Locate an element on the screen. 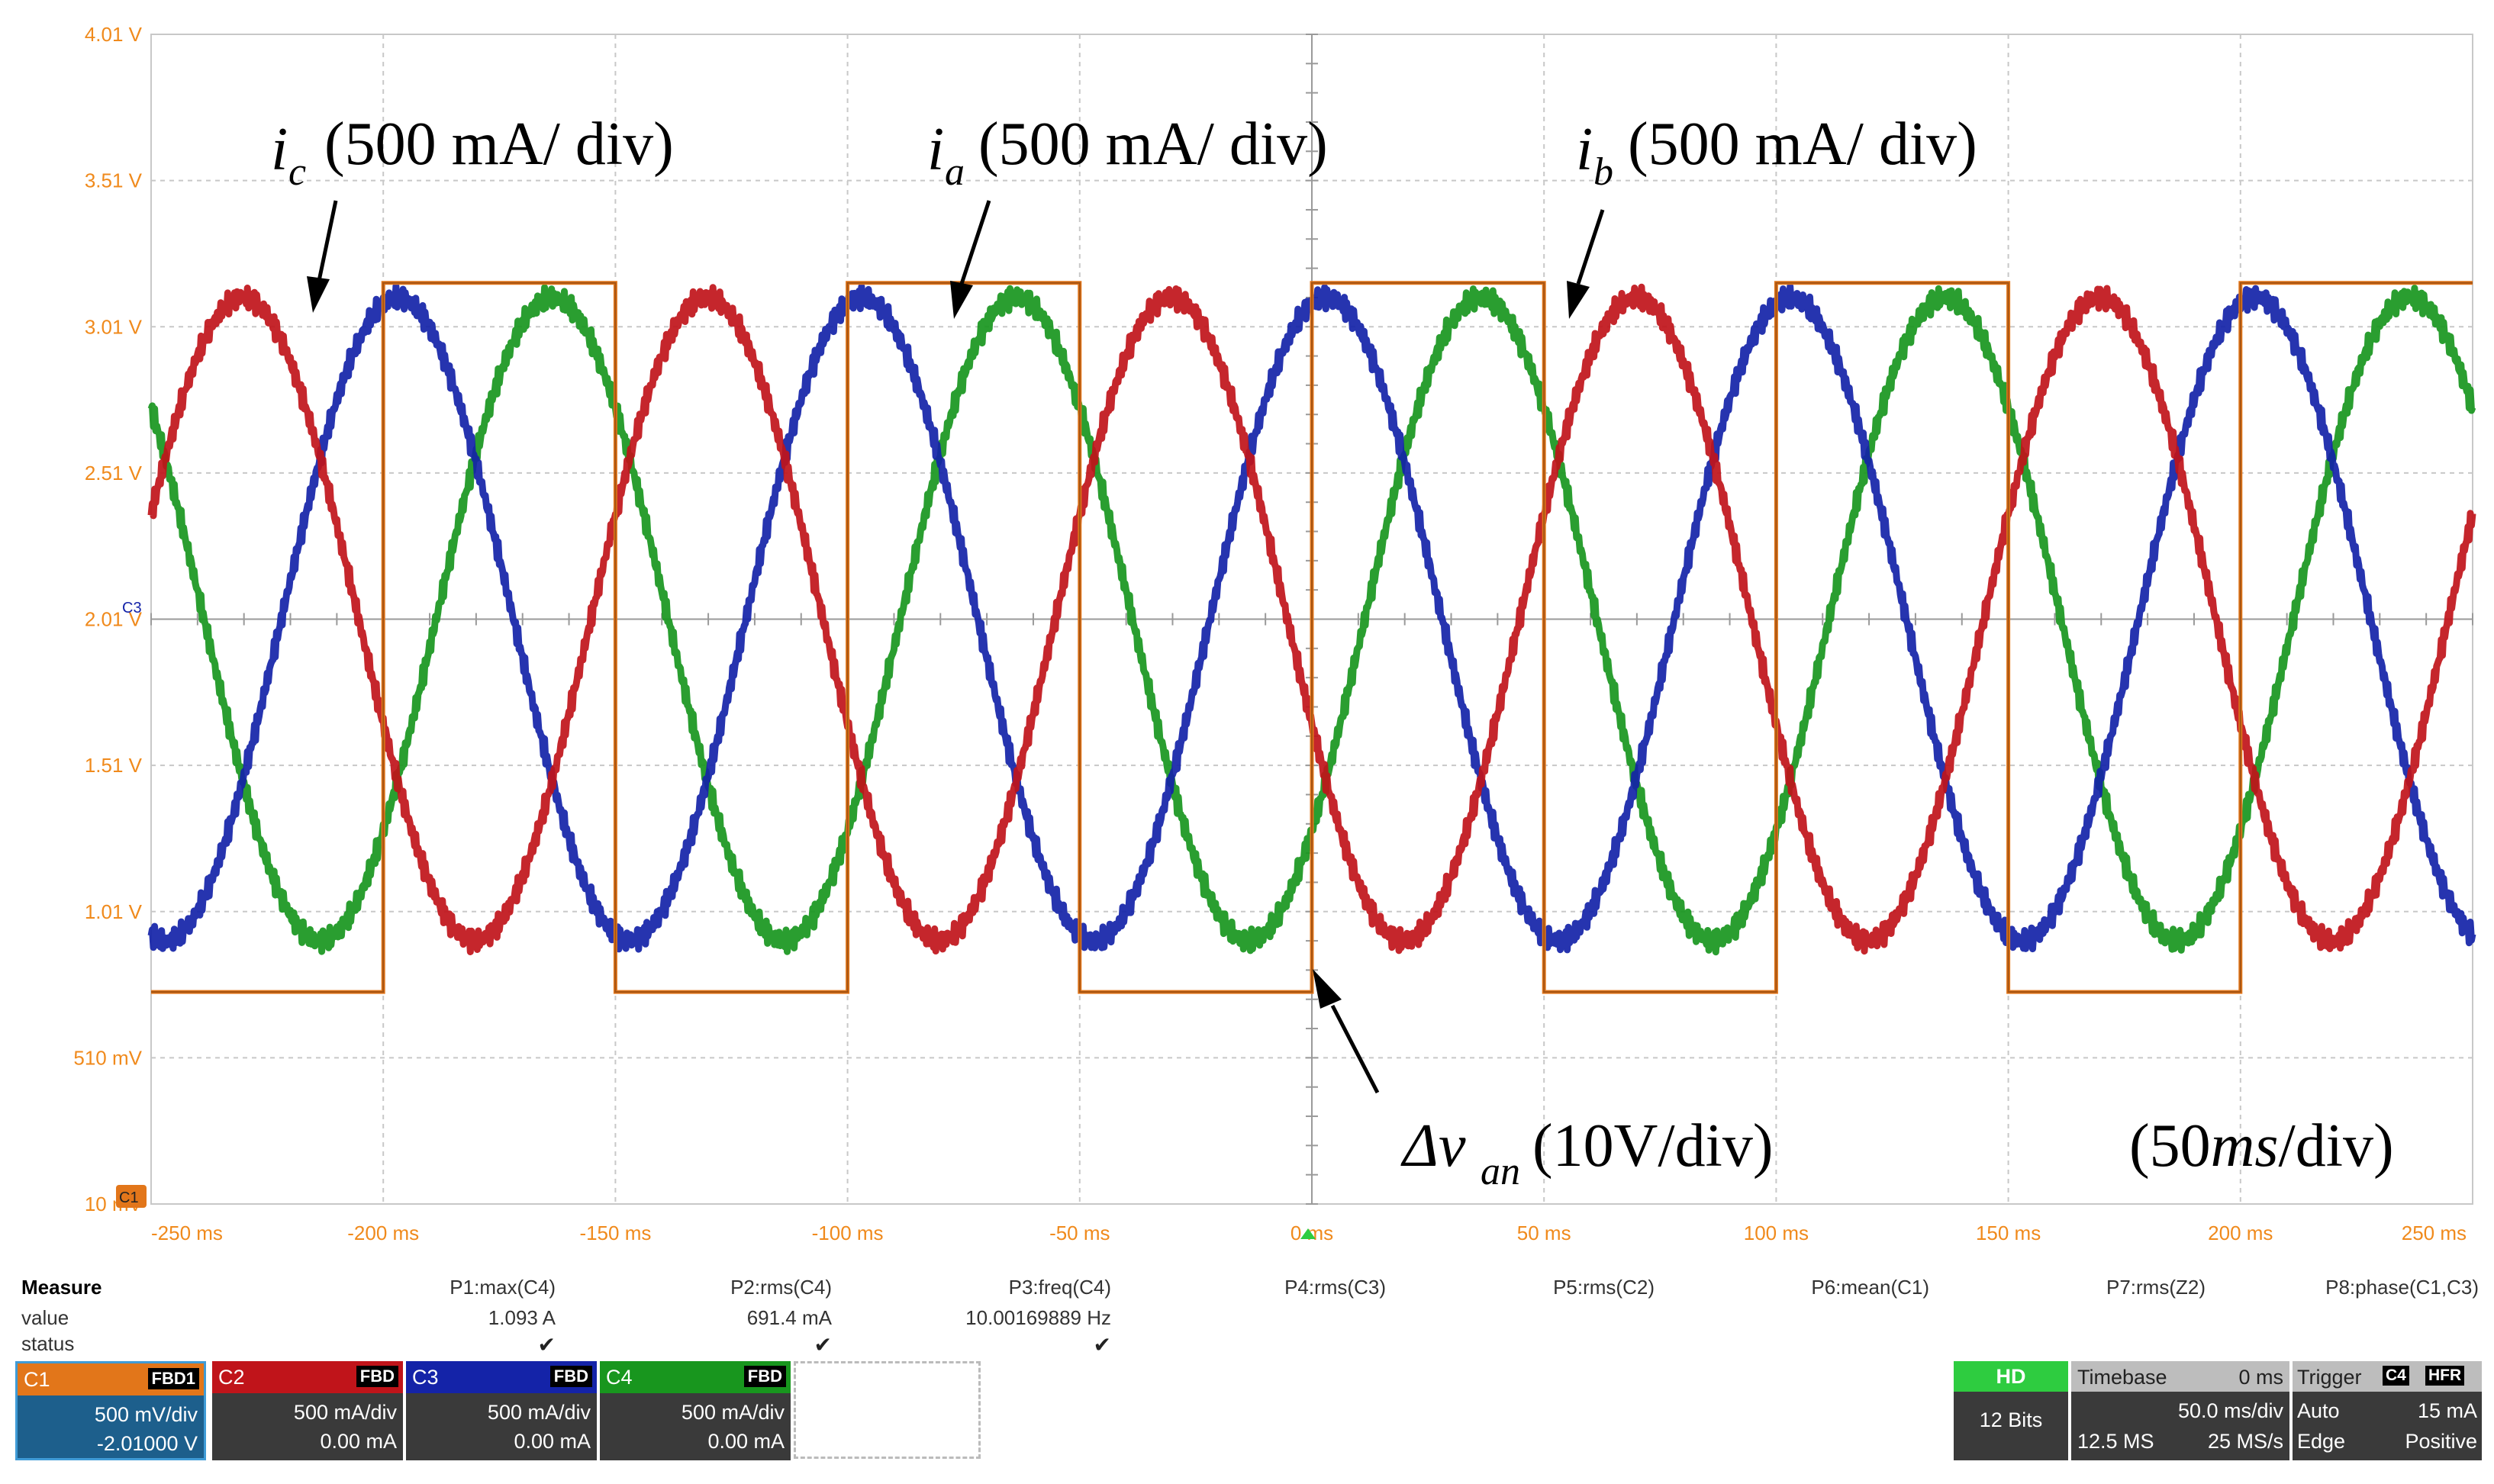 This screenshot has height=1484, width=2494. van-arrow is located at coordinates (1355, 1049).